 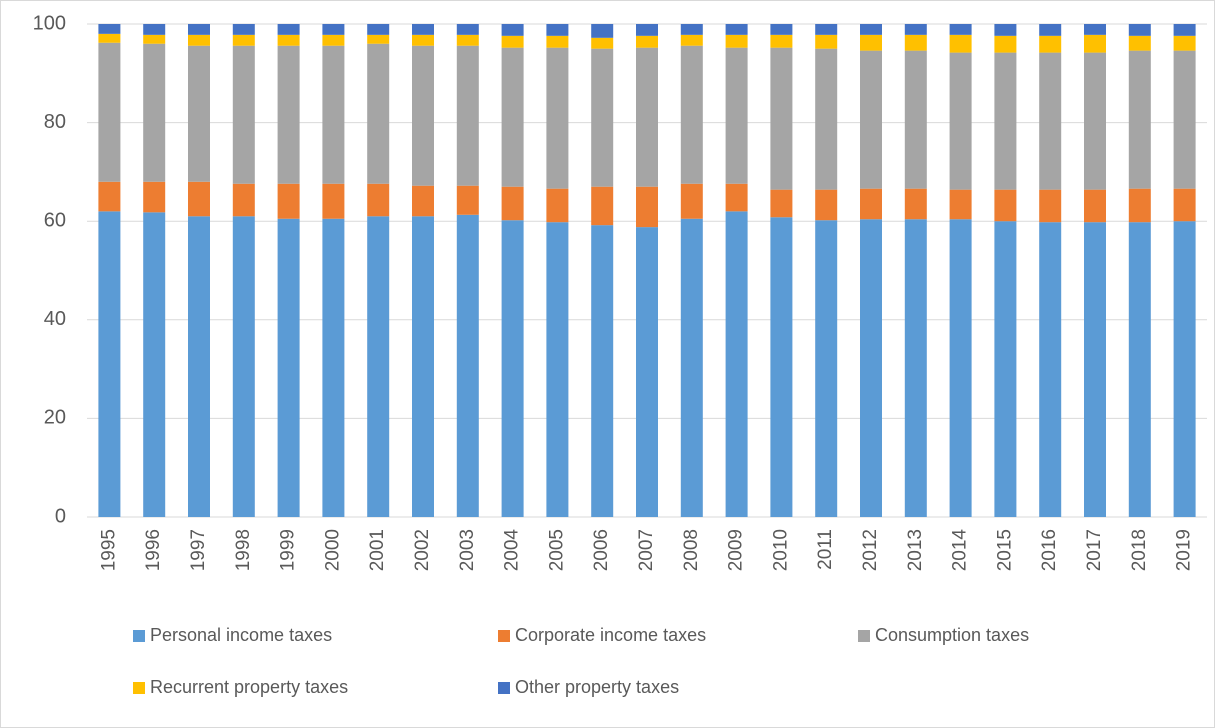 I want to click on x-tick-label: 2001, so click(x=377, y=550).